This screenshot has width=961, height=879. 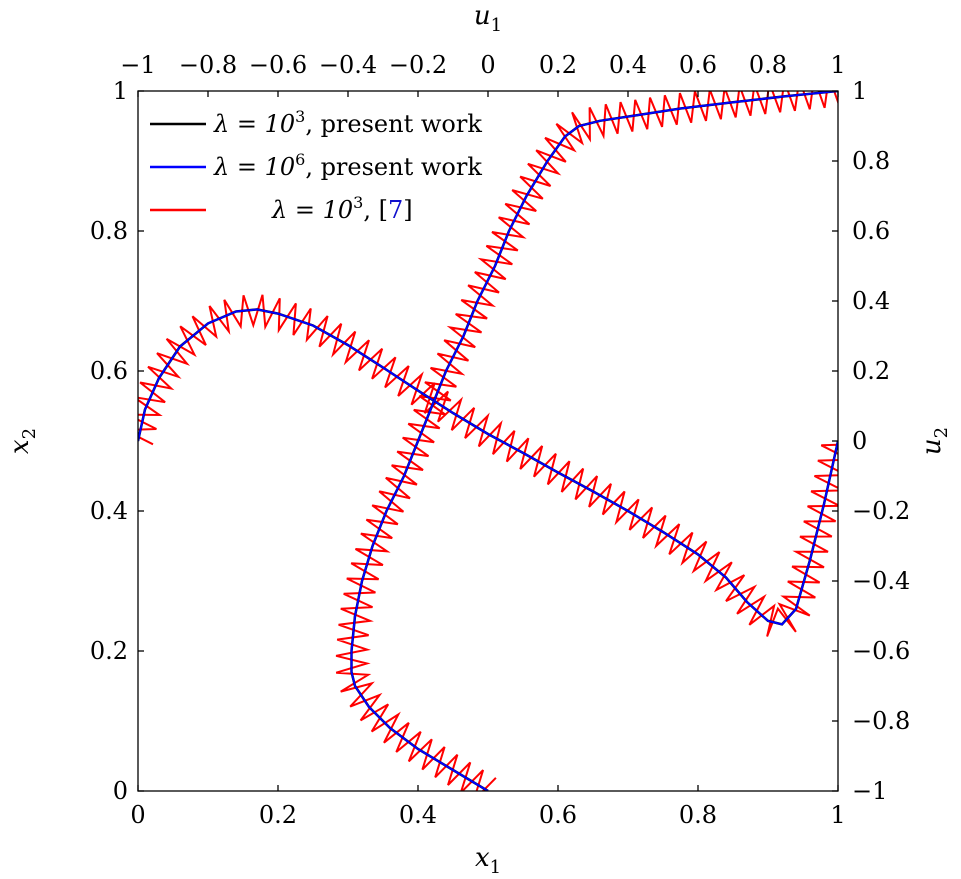 I want to click on right-tick-label: 0, so click(x=859, y=441).